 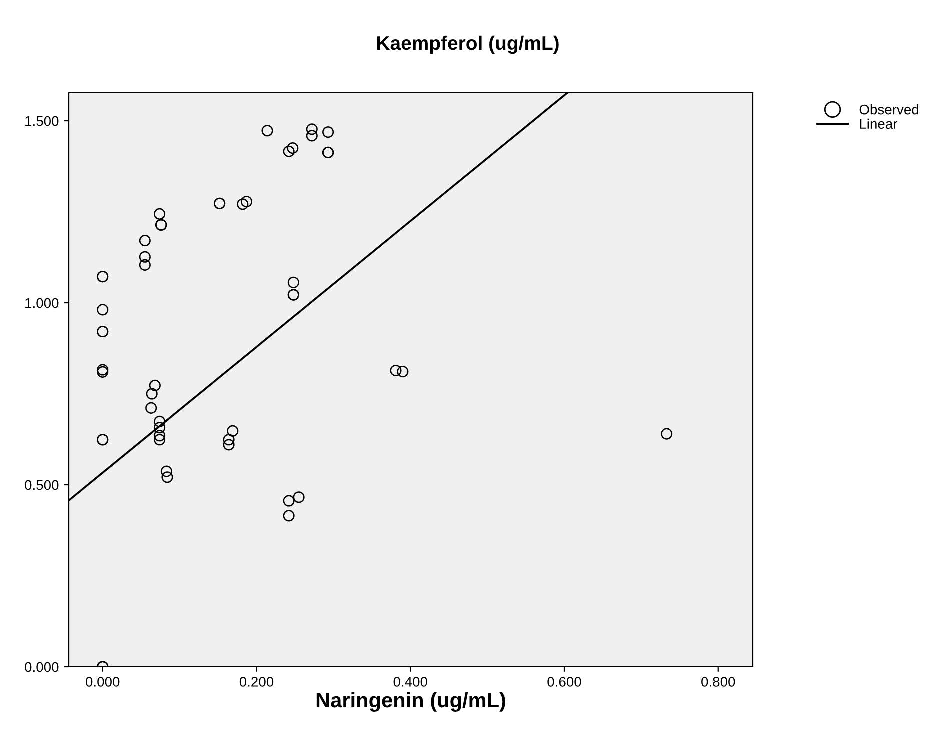 What do you see at coordinates (879, 124) in the screenshot?
I see `legend-label: Linear` at bounding box center [879, 124].